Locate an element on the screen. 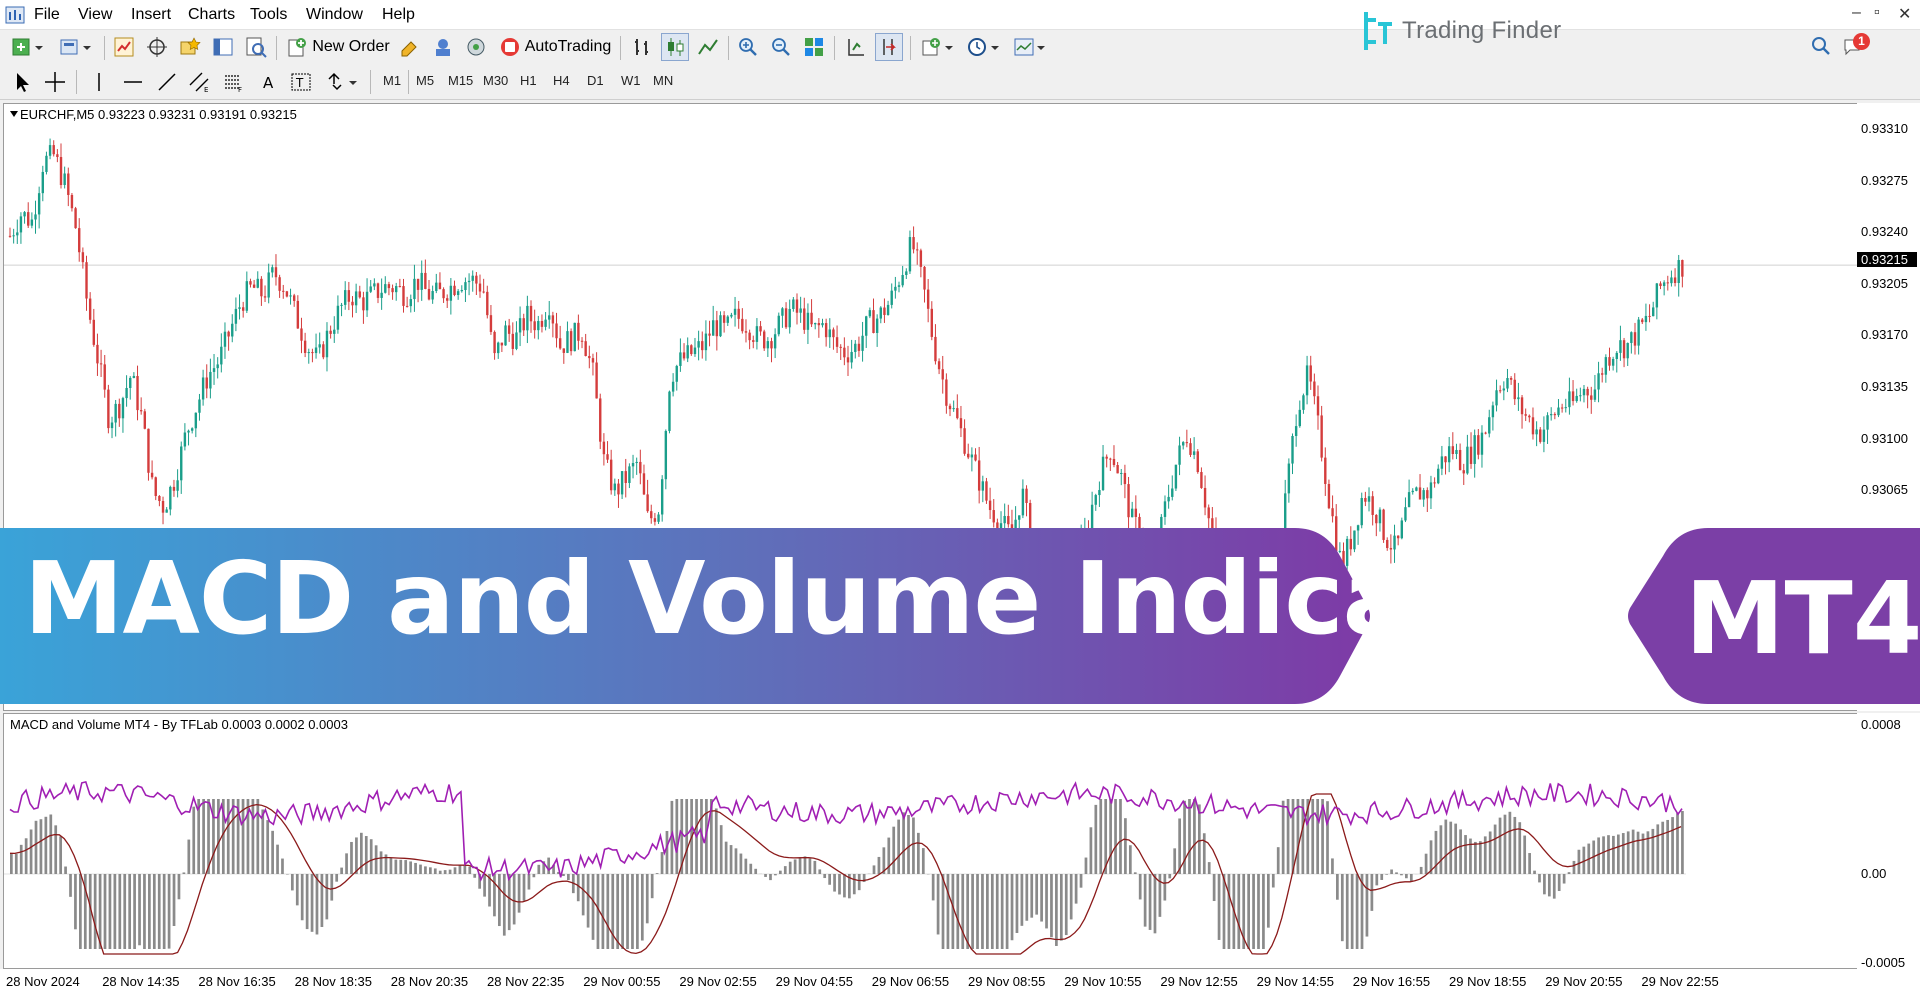 The width and height of the screenshot is (1920, 996). menu-file: File is located at coordinates (47, 14).